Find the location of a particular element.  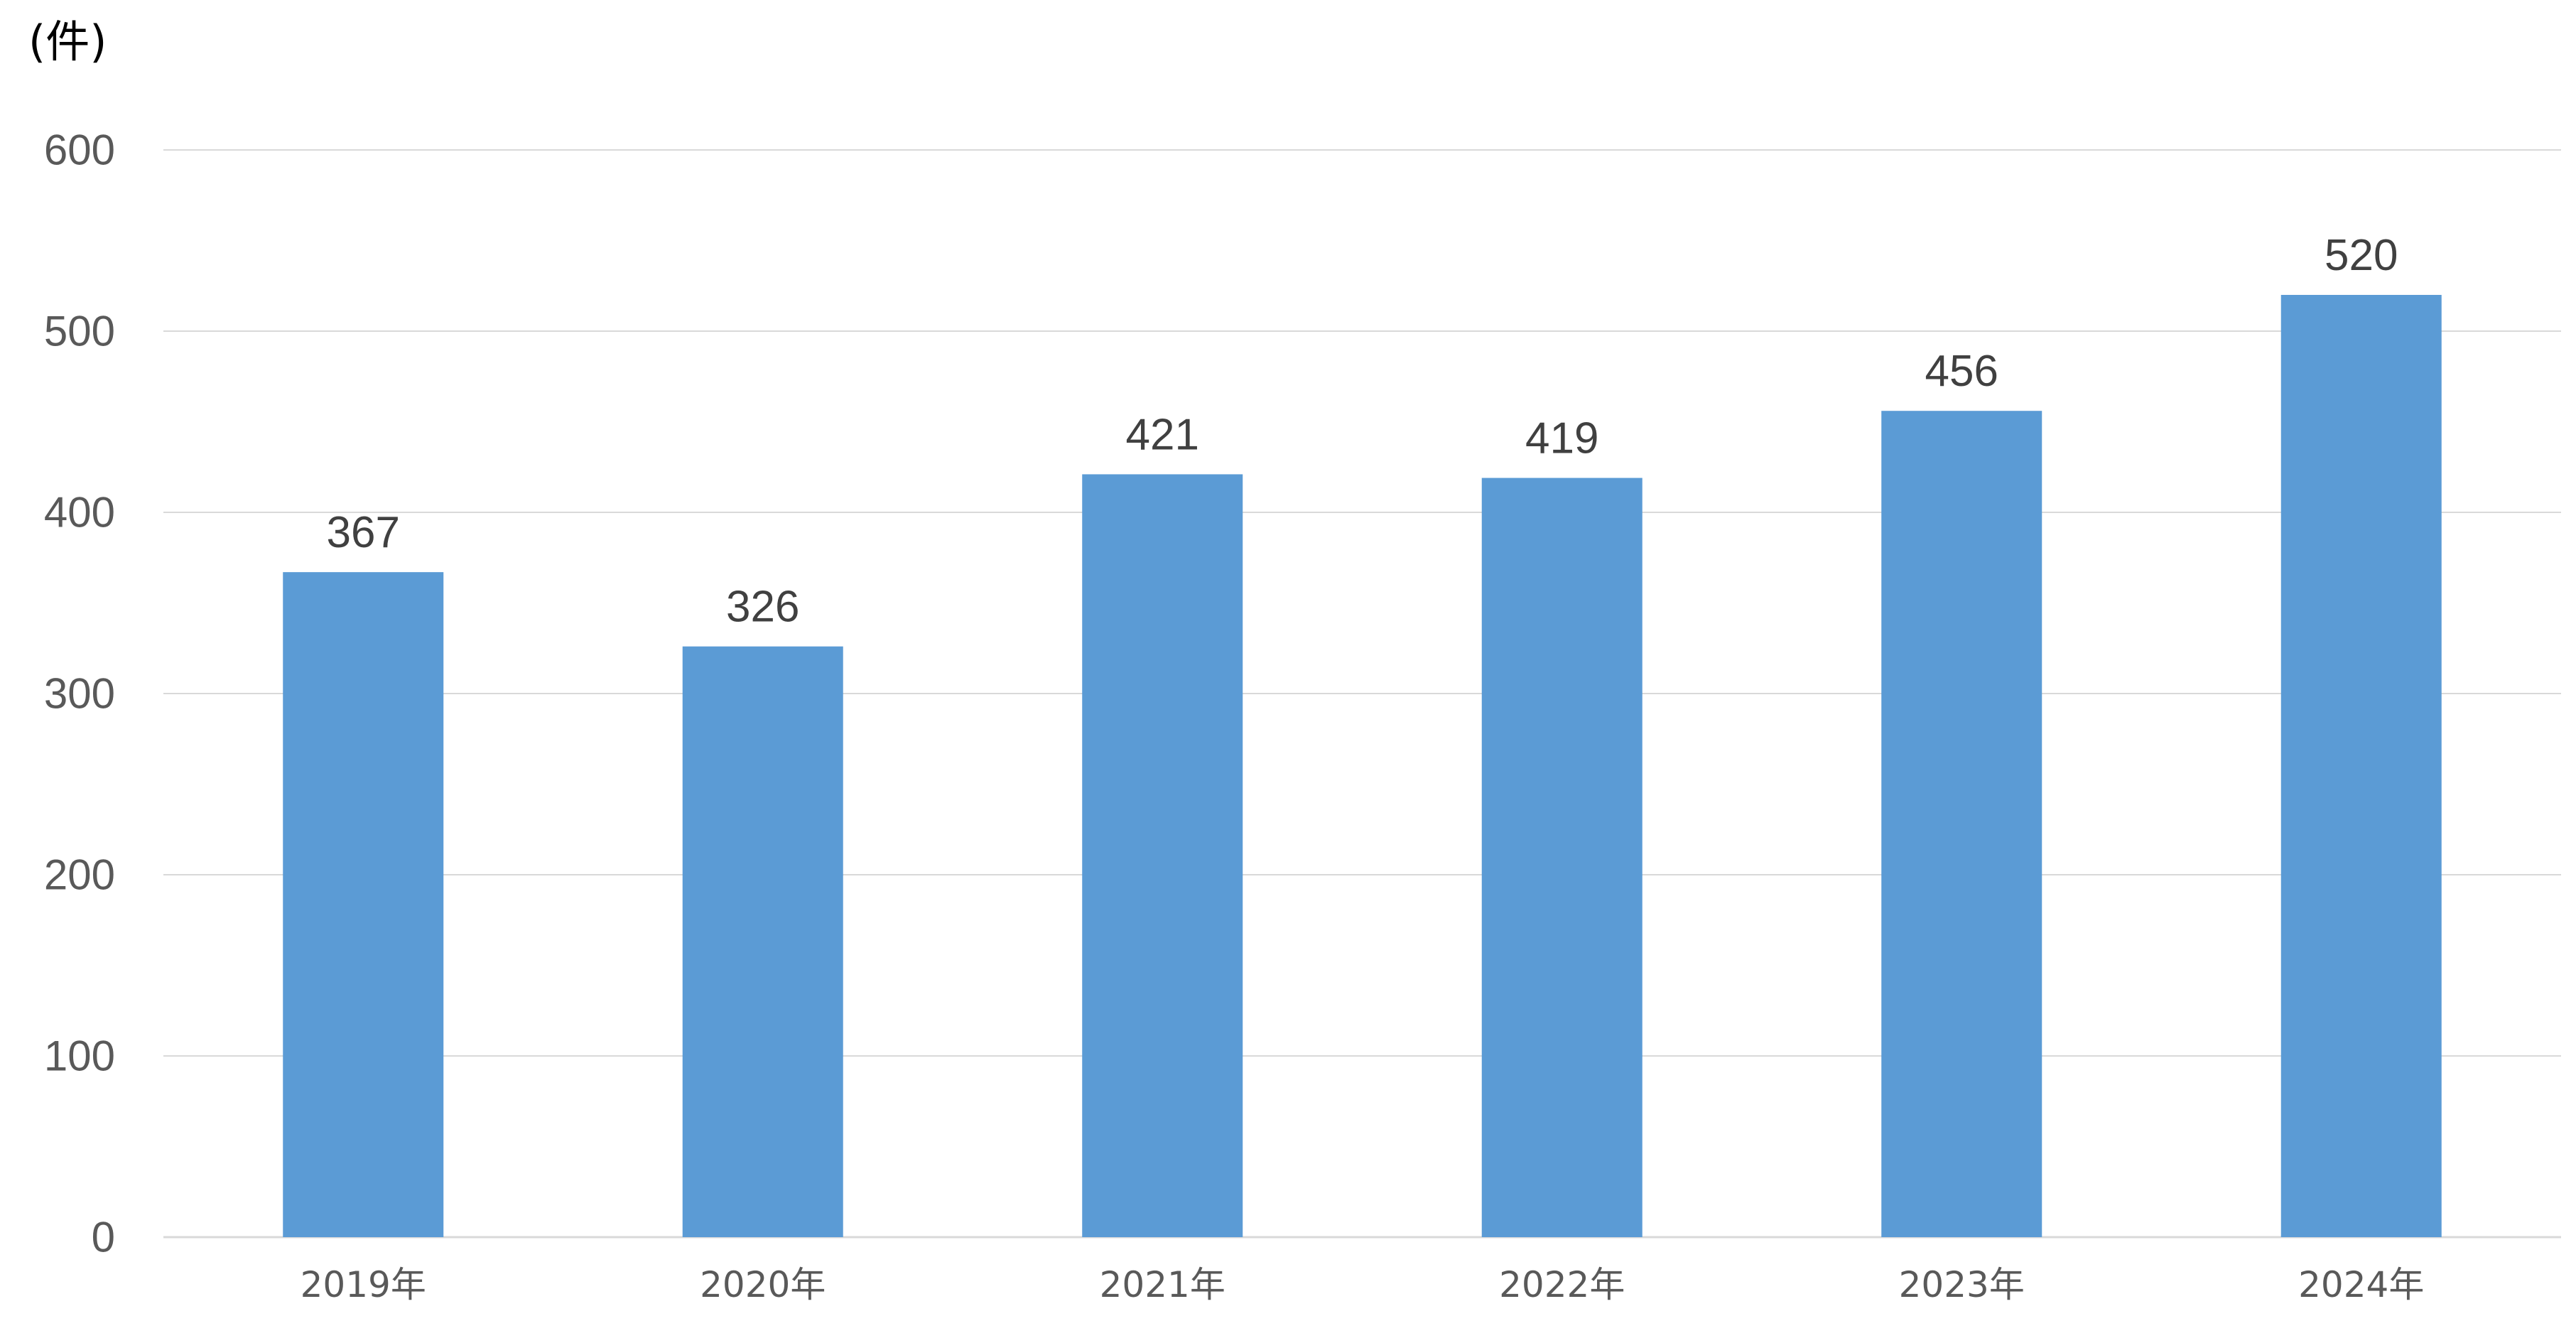

y-axis-unit-label: (件) is located at coordinates (67, 42).